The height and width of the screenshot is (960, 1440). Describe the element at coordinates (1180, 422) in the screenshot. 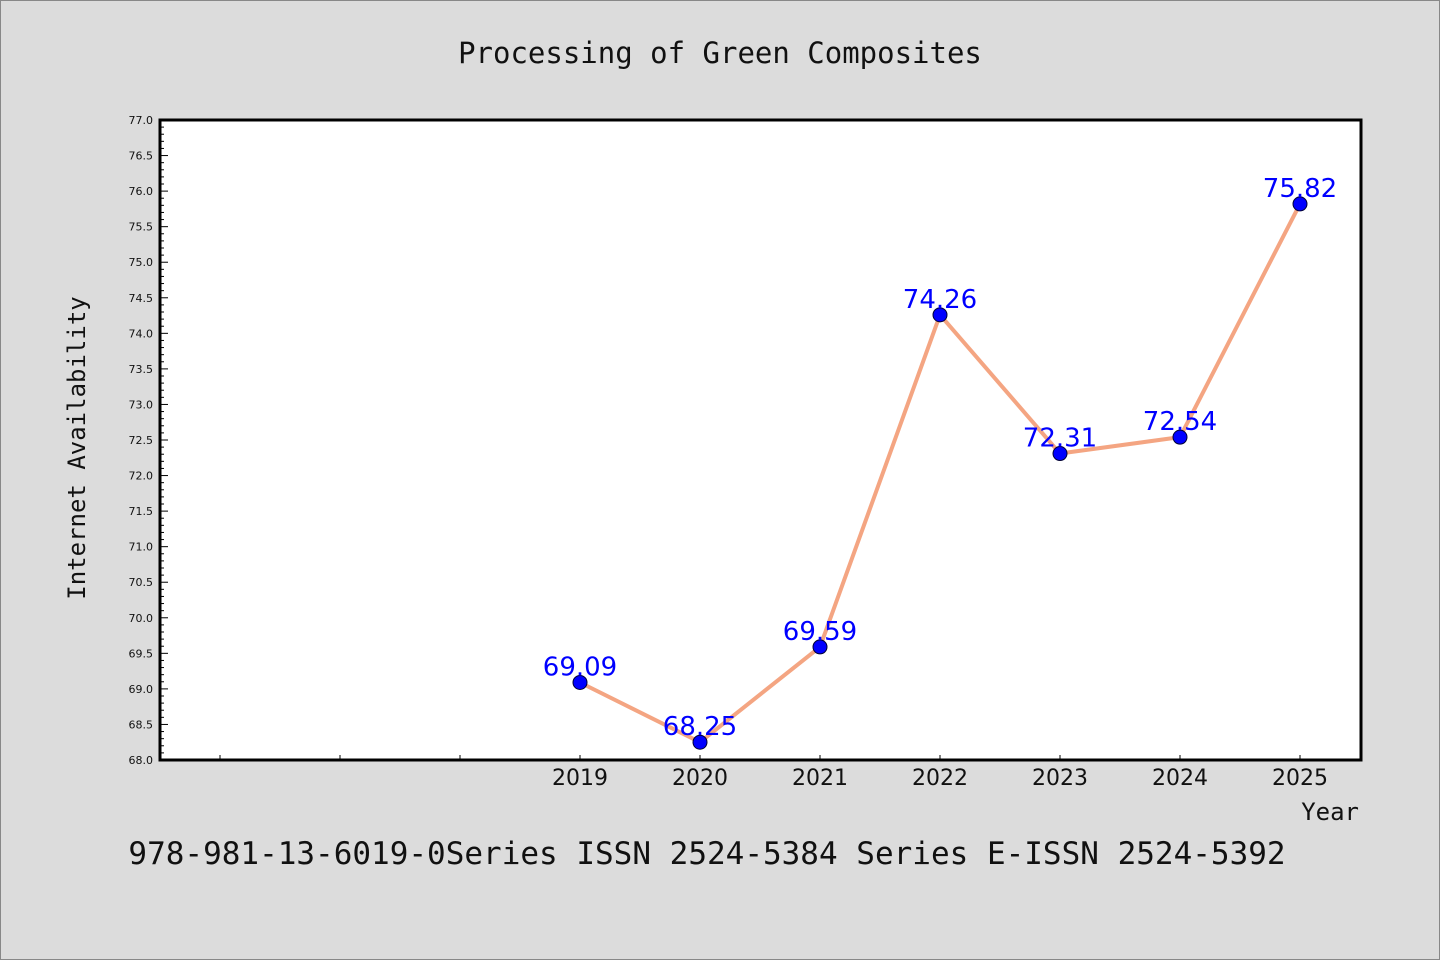

I see `data-label: 72.54` at that location.